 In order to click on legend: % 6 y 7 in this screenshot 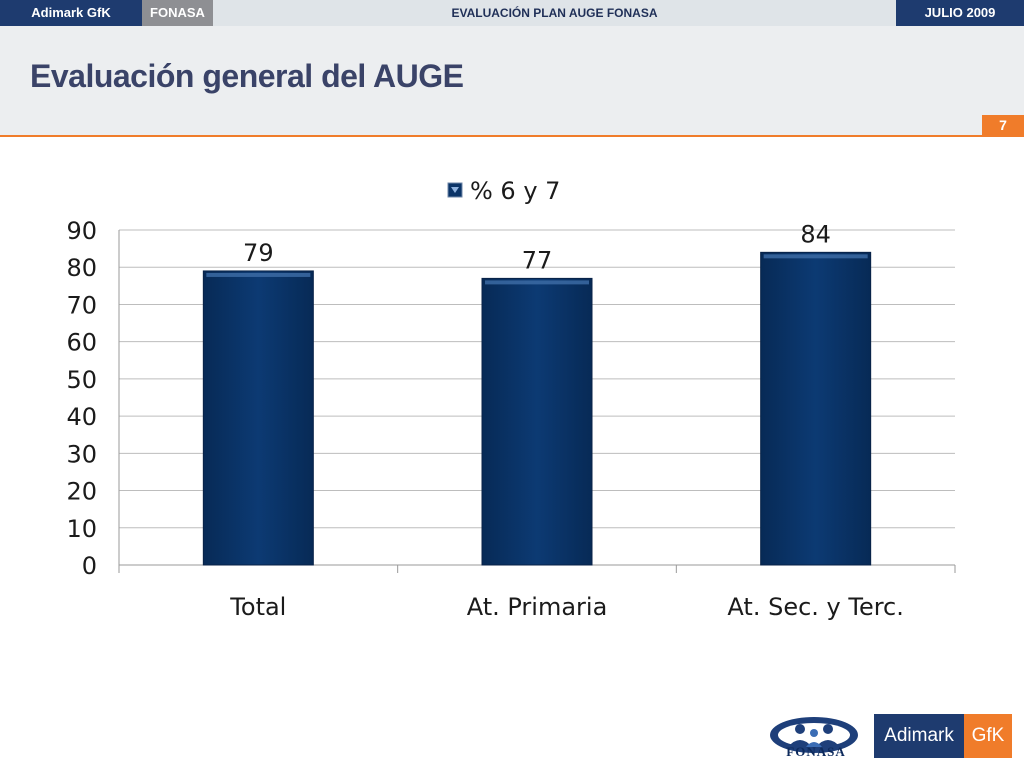, I will do `click(503, 191)`.